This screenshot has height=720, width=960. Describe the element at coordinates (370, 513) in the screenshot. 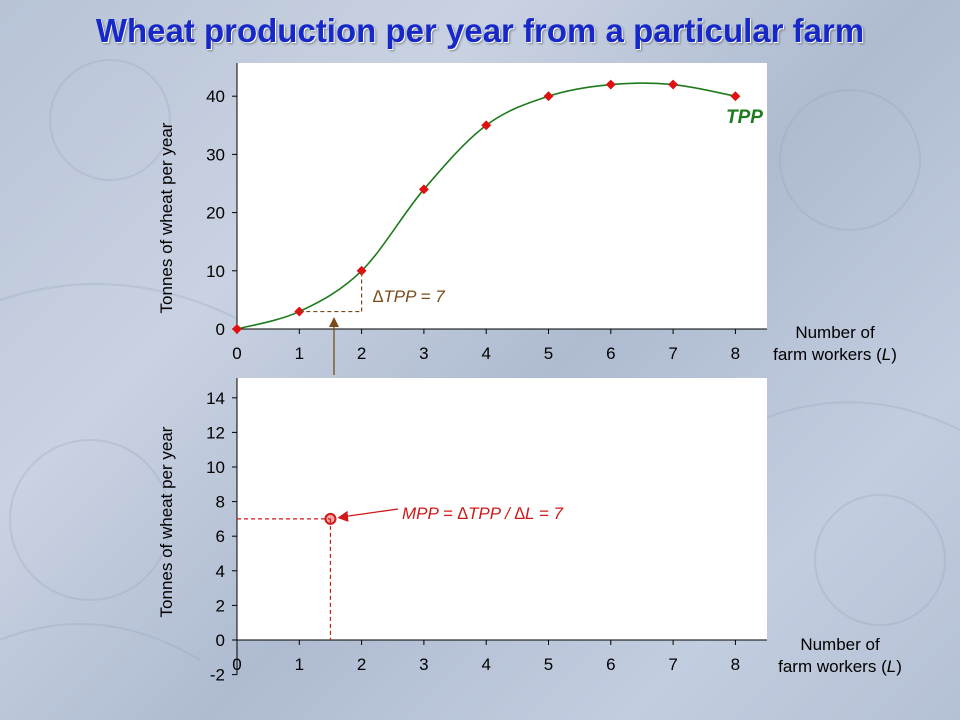

I see `mpp-arrow-line` at that location.